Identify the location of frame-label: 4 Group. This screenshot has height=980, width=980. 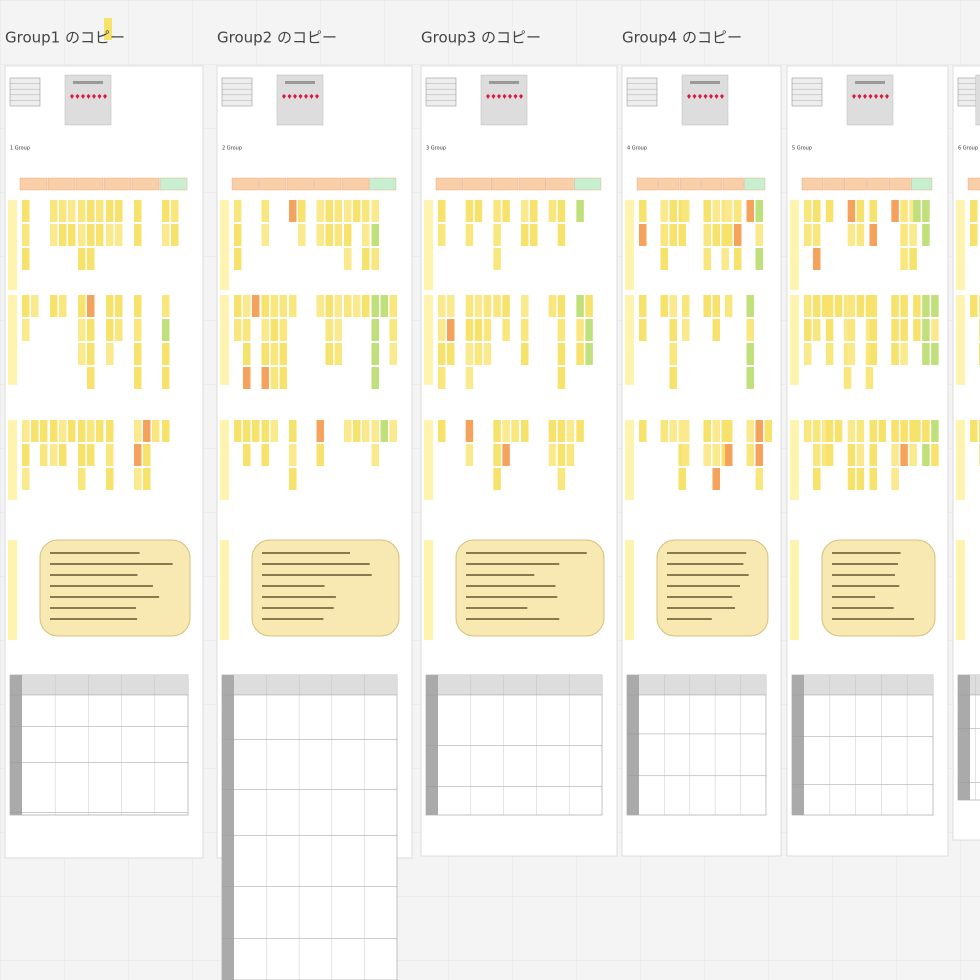
(637, 149).